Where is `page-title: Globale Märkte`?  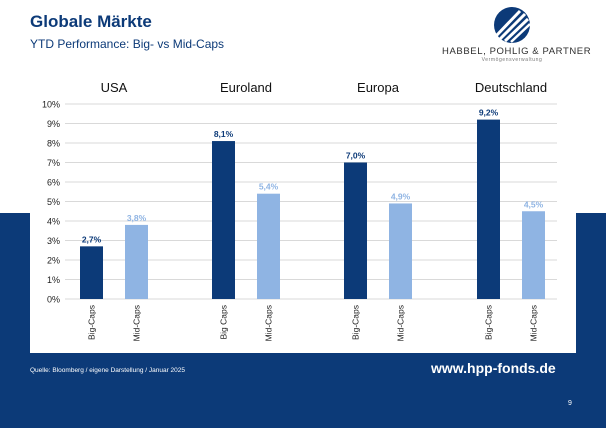
page-title: Globale Märkte is located at coordinates (91, 21).